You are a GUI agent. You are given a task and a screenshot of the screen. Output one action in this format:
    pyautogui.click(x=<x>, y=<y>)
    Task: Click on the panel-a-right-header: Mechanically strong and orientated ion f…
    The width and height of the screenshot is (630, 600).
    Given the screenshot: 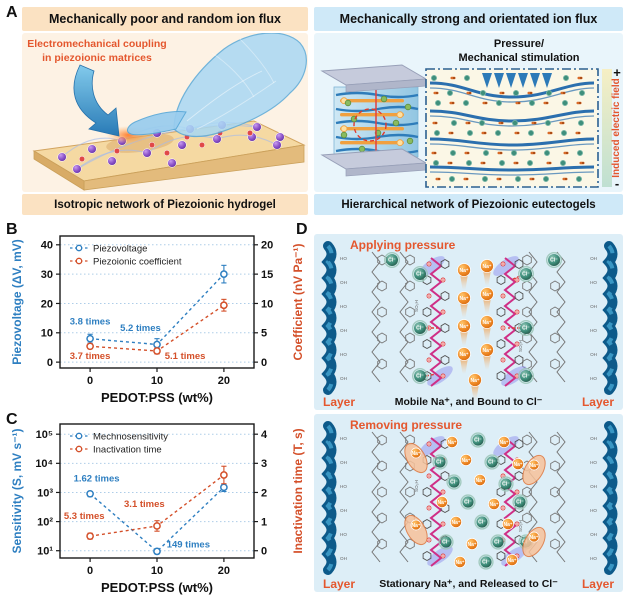 What is the action you would take?
    pyautogui.click(x=468, y=19)
    